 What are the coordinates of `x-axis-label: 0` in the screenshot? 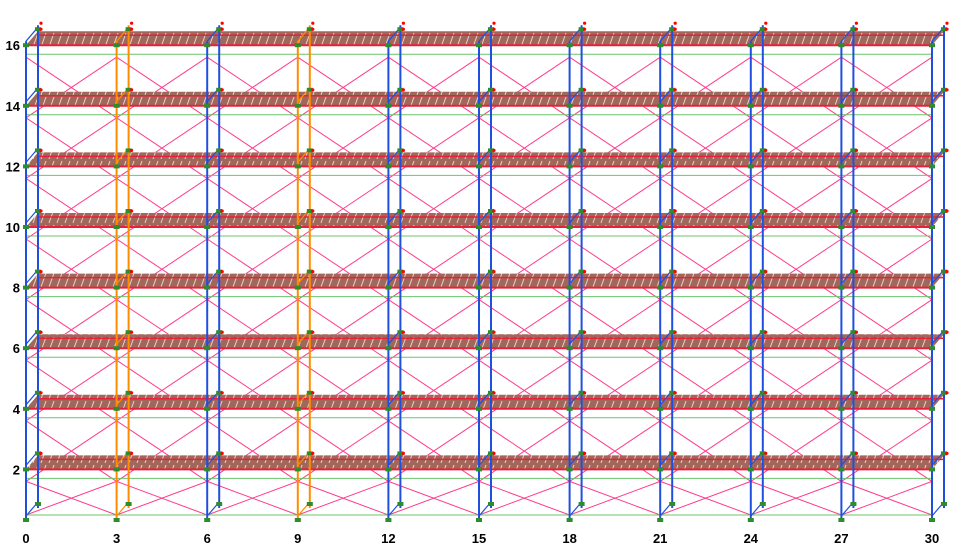 It's located at (25, 538).